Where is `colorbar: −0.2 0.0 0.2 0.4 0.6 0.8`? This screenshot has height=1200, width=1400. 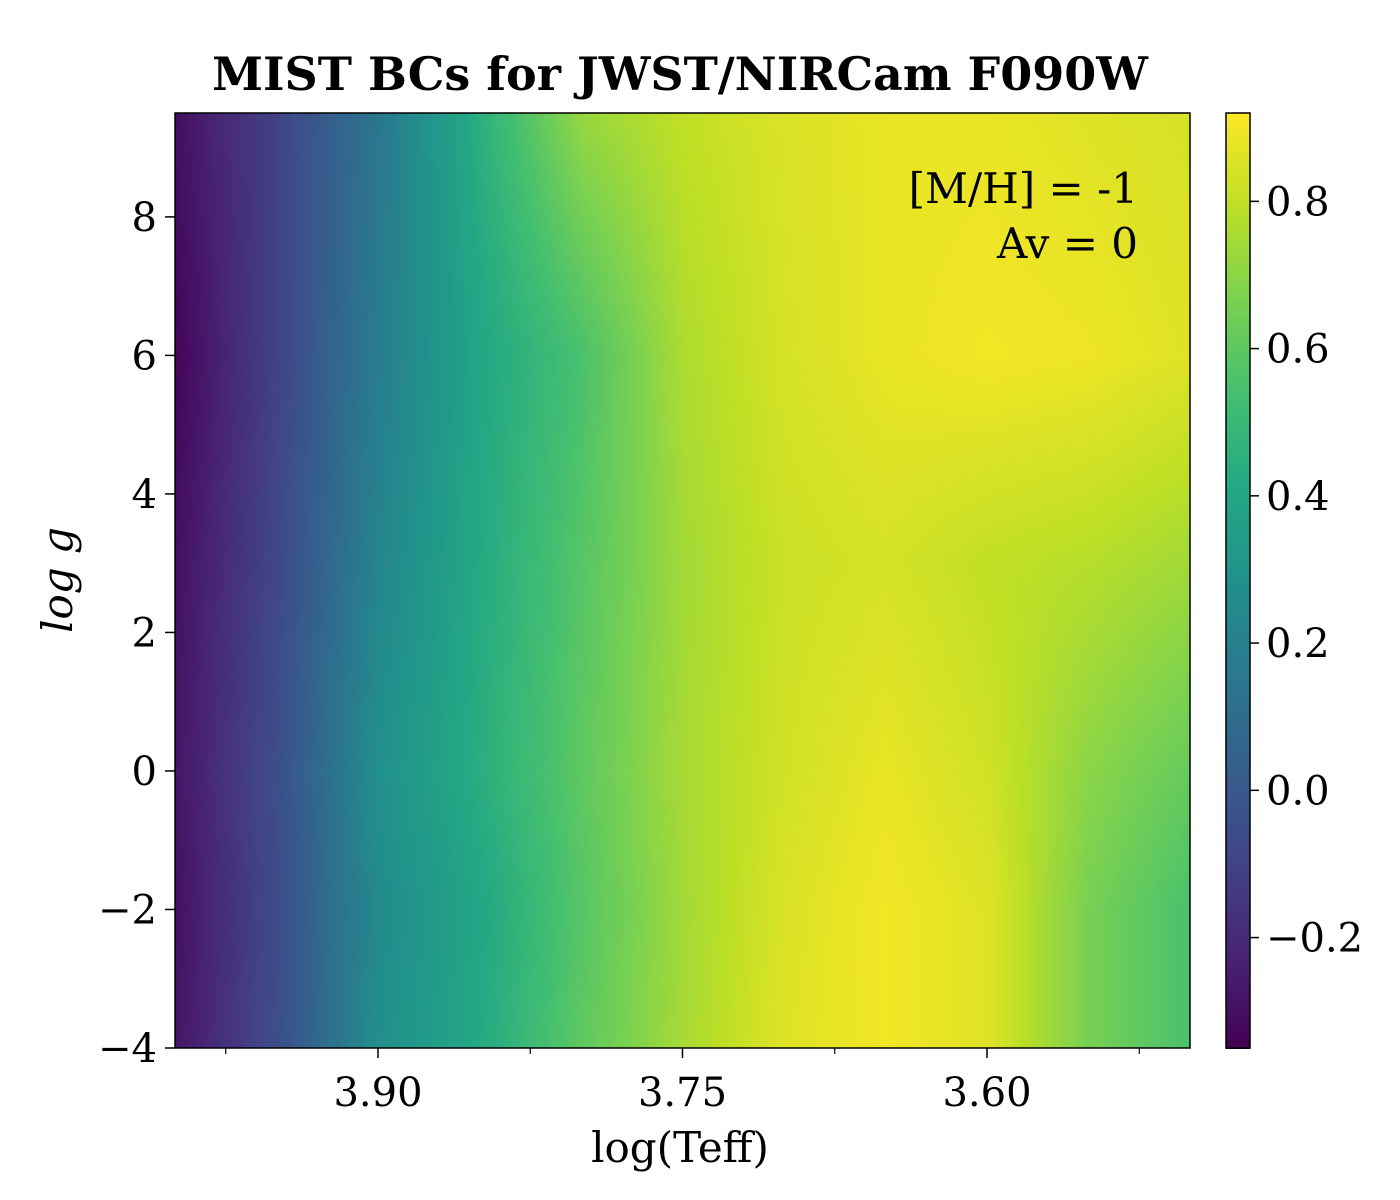 colorbar: −0.2 0.0 0.2 0.4 0.6 0.8 is located at coordinates (1294, 580).